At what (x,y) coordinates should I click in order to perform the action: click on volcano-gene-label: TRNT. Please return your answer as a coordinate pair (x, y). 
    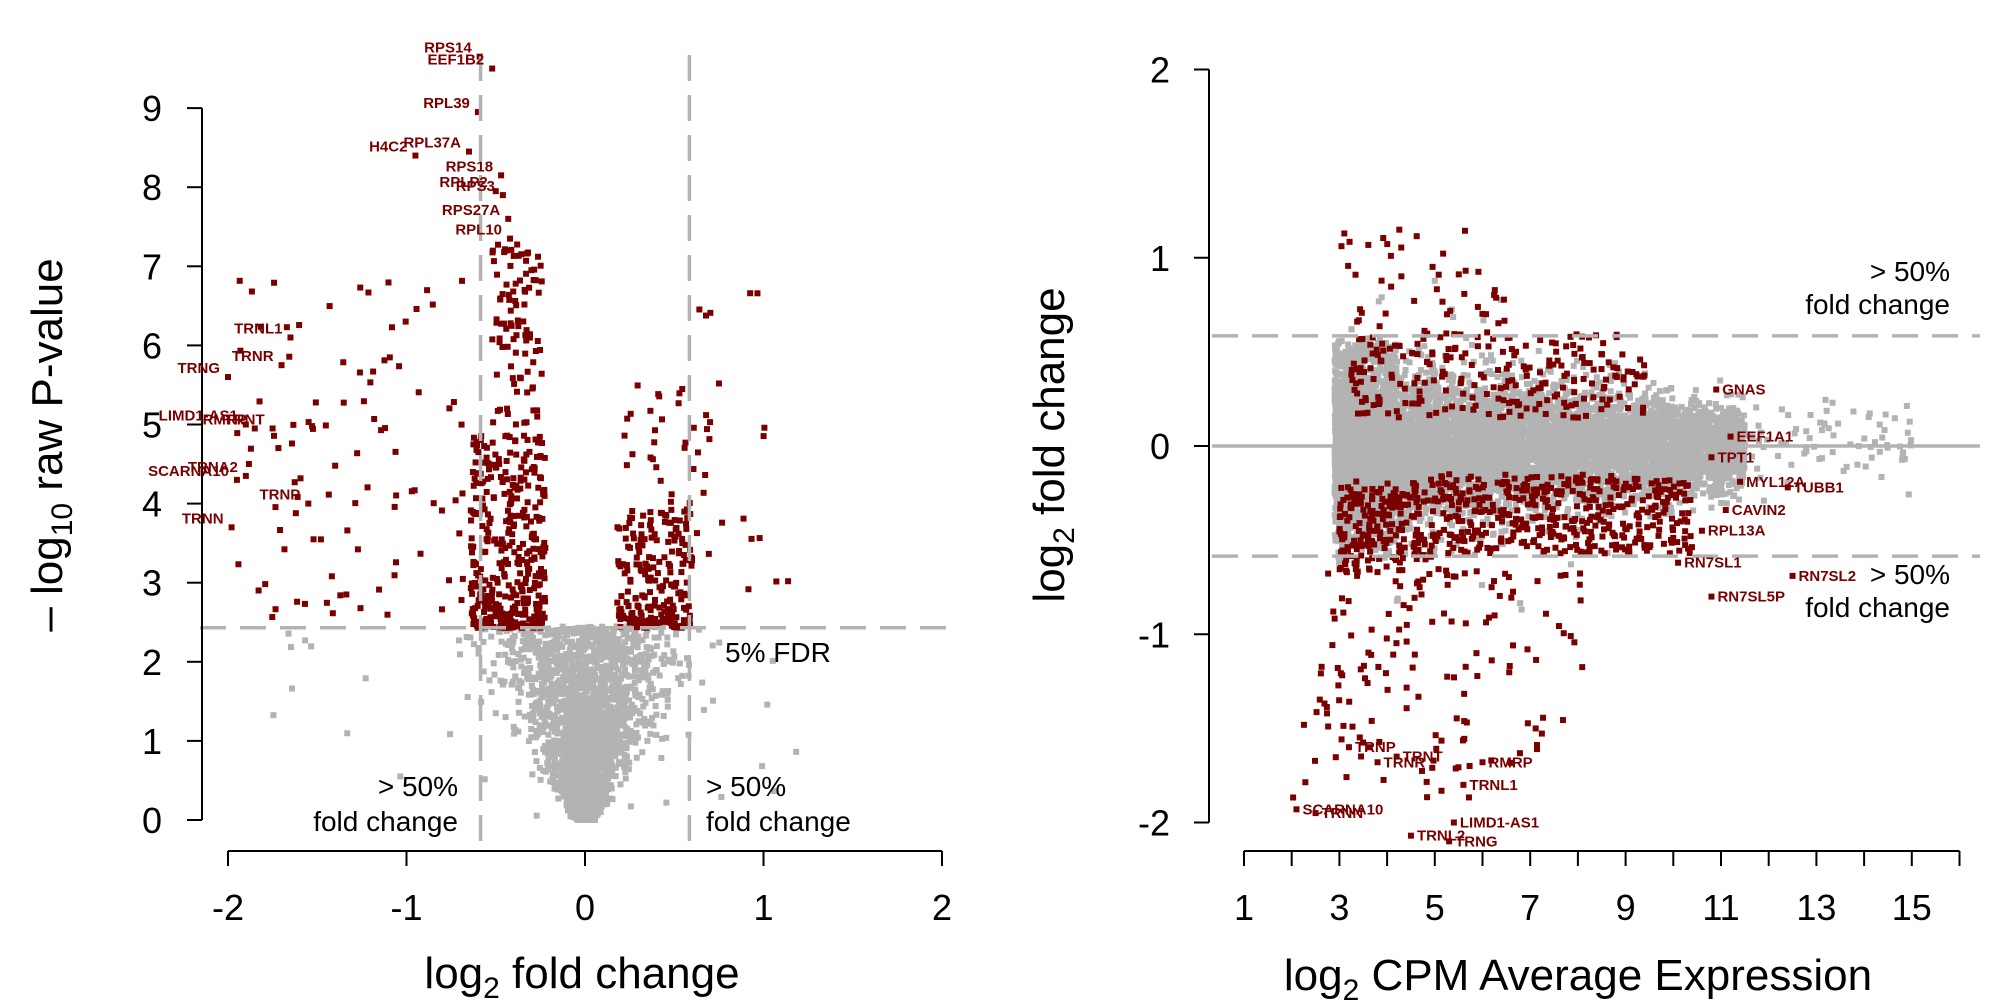
    Looking at the image, I should click on (245, 419).